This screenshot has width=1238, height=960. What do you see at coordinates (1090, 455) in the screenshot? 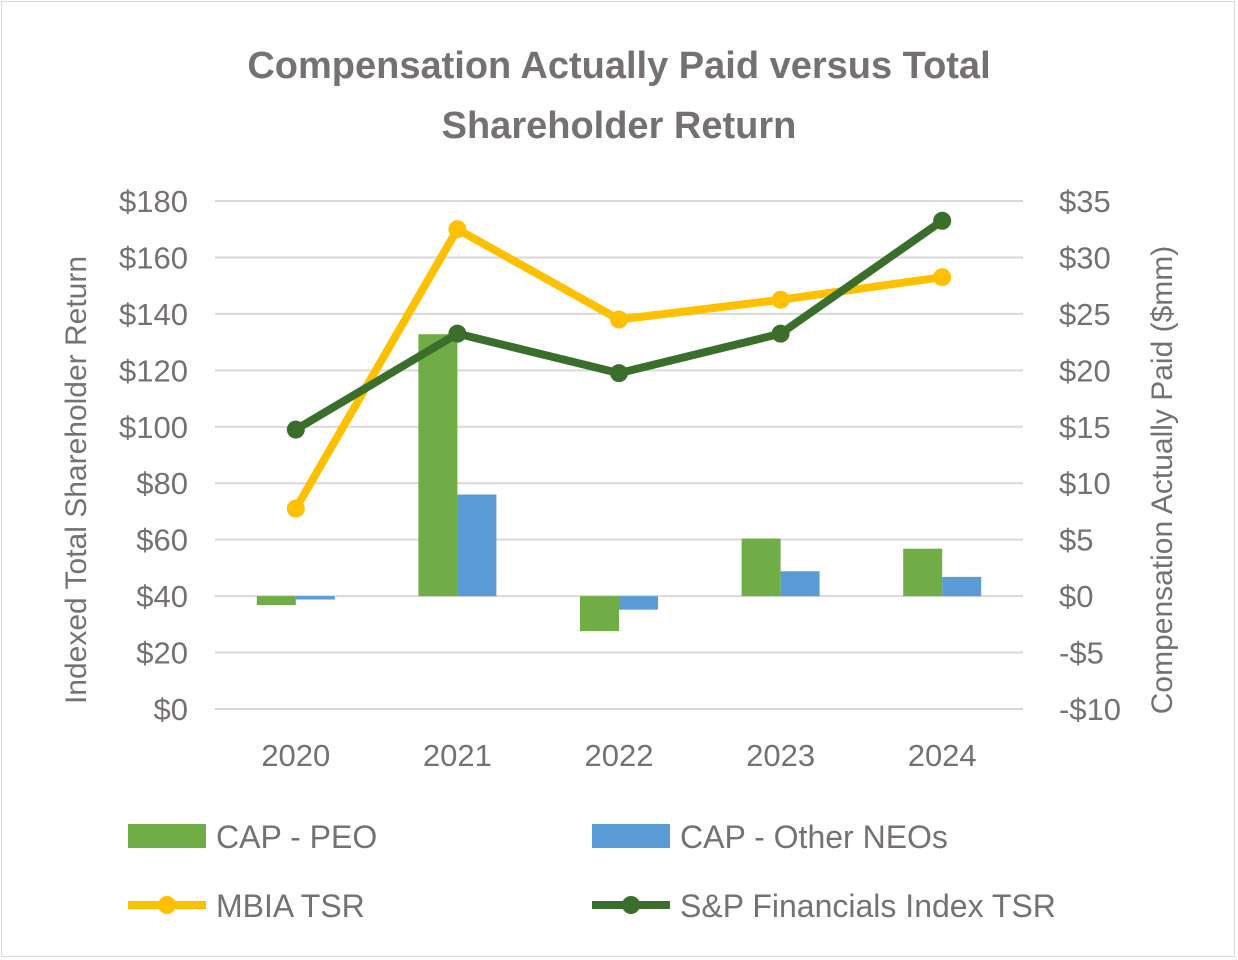
I see `right-axis-ticks: -$10 -$5 $0 $5 $10 $15 $20 $25 $30 $35` at bounding box center [1090, 455].